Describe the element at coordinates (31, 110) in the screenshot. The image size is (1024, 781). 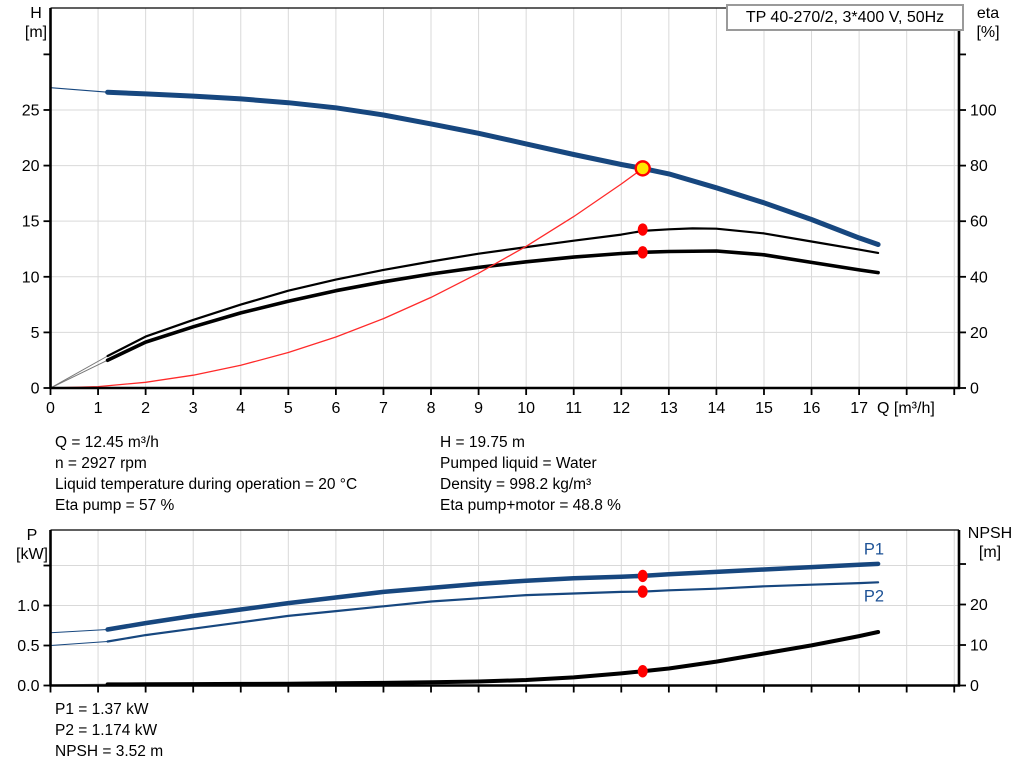
I see `y-left-tick-label: 25` at that location.